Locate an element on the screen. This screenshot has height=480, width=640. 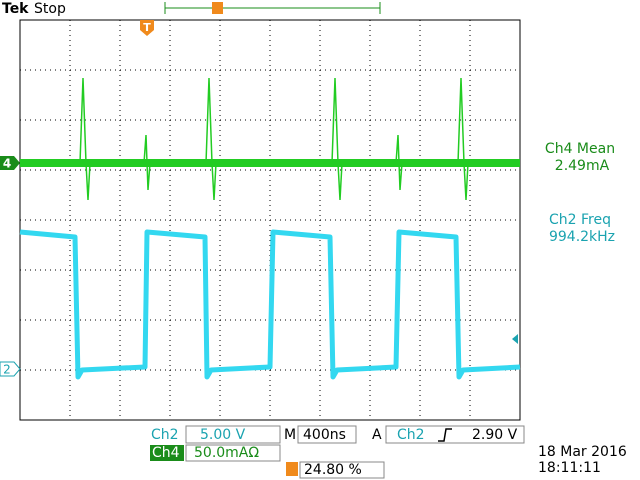
time: 18:11:11 is located at coordinates (569, 468).